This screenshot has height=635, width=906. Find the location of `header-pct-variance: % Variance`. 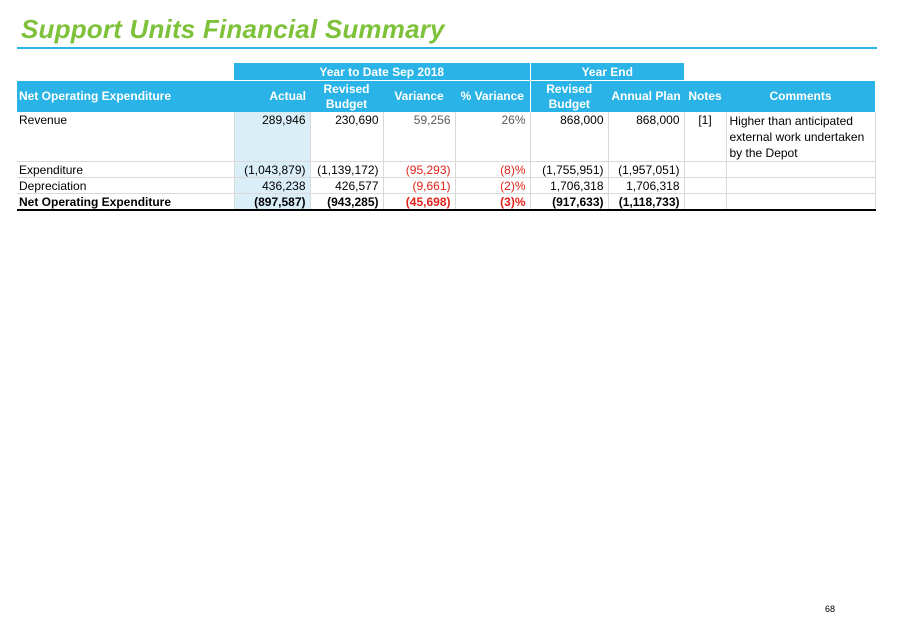

header-pct-variance: % Variance is located at coordinates (492, 96).